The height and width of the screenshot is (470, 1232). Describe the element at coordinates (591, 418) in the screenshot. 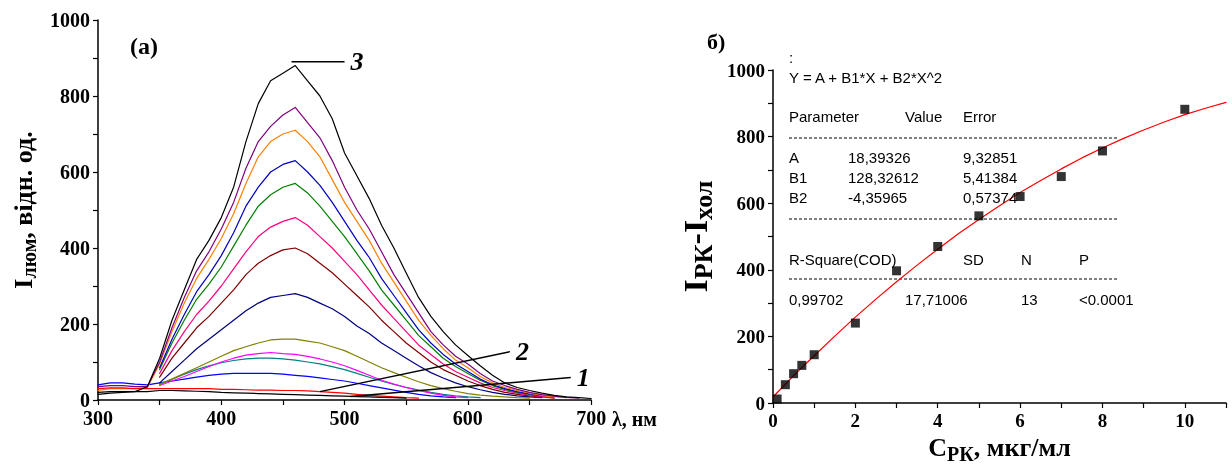

I see `x-tick-label: 700` at that location.